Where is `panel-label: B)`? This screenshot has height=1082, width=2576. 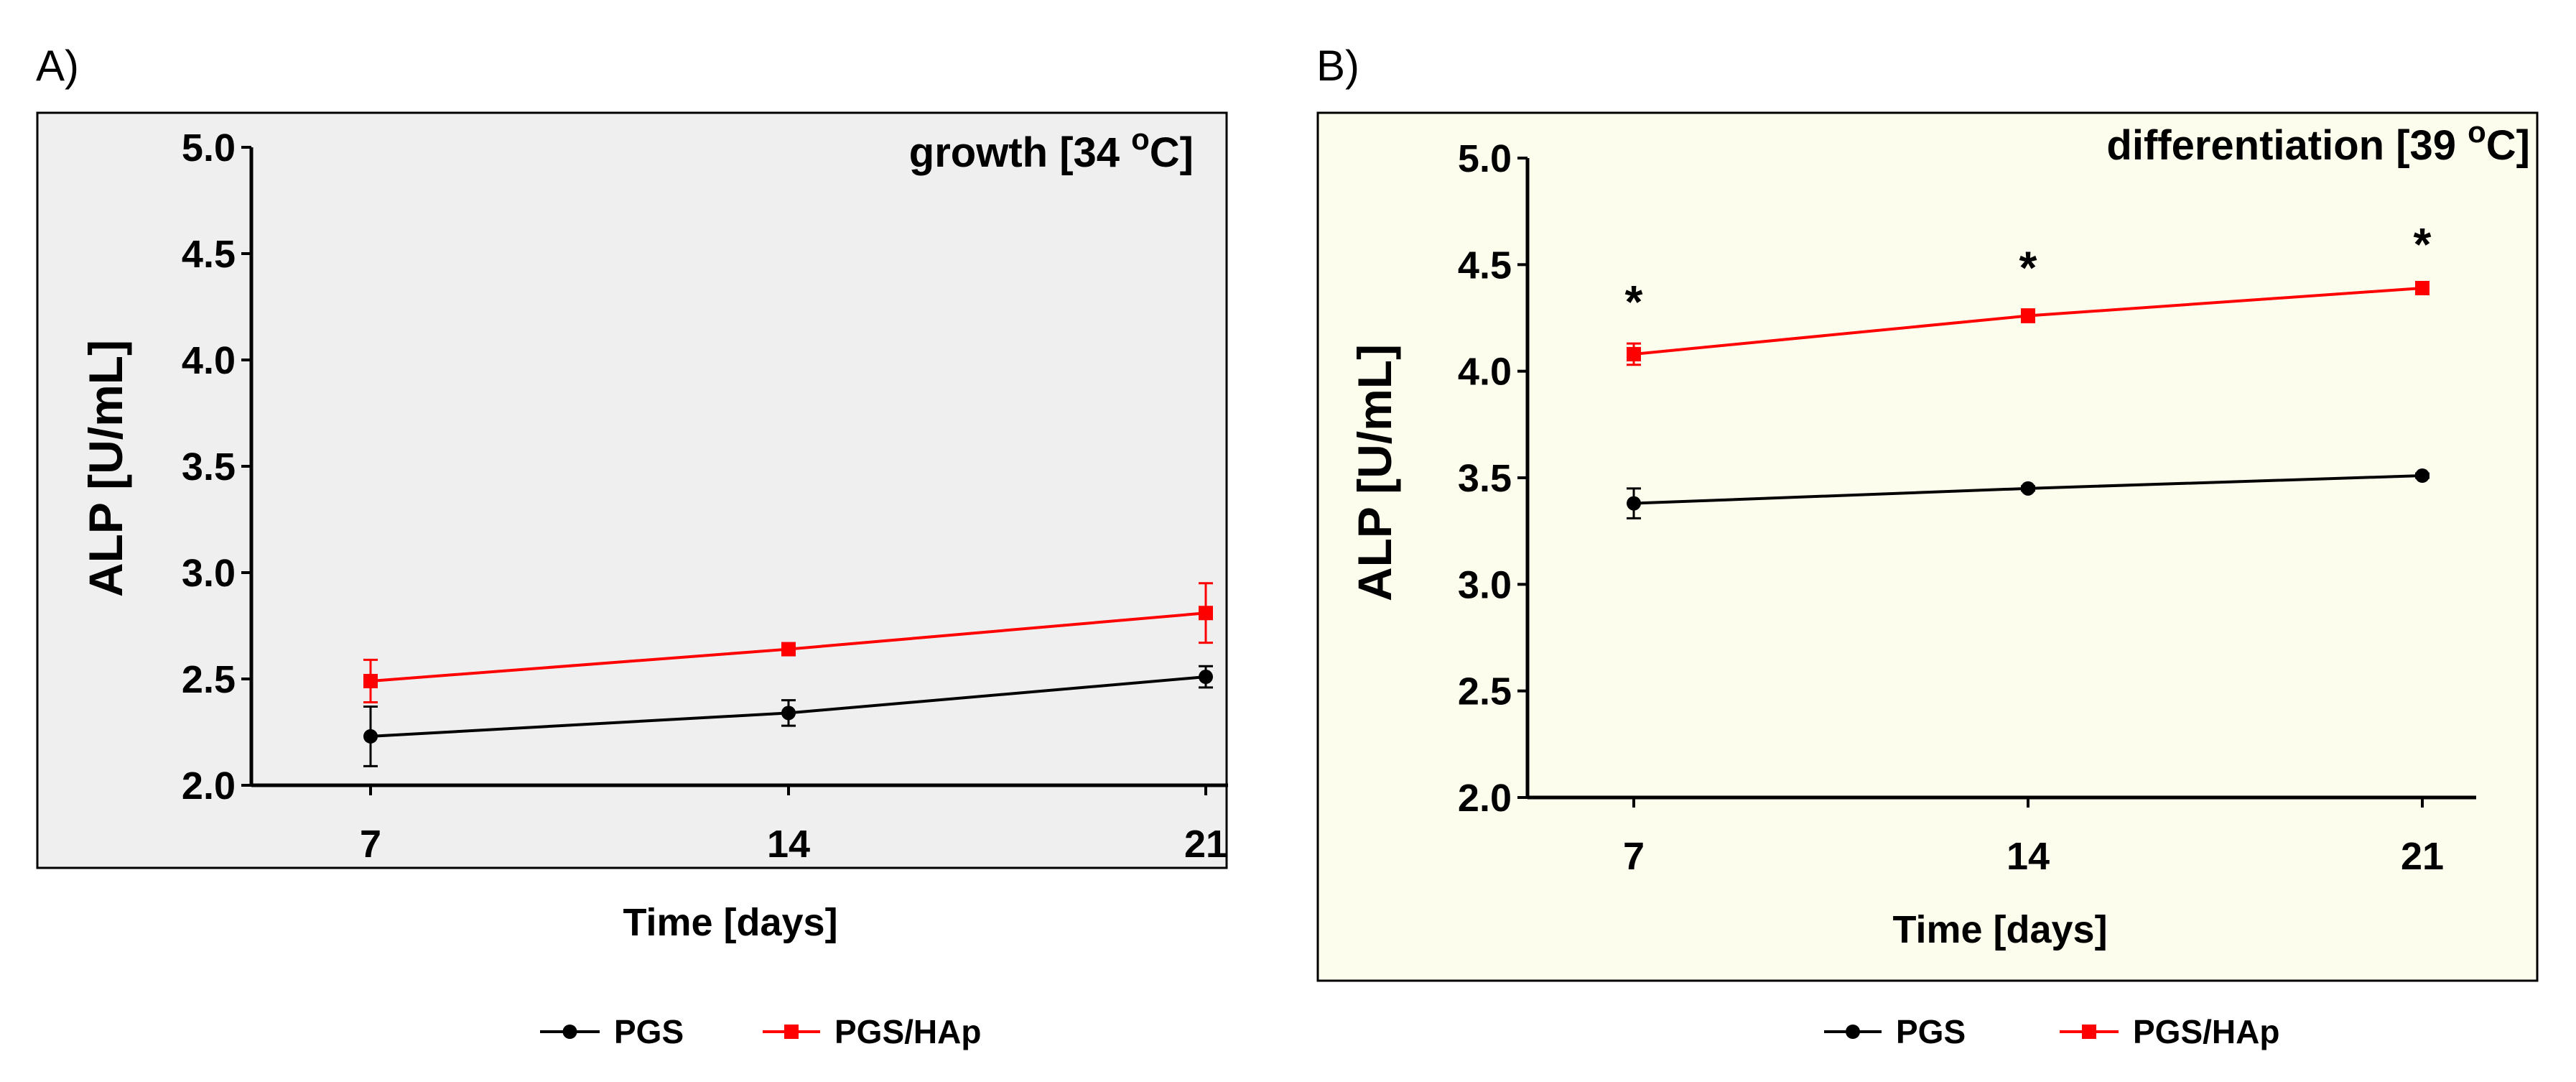
panel-label: B) is located at coordinates (1337, 66).